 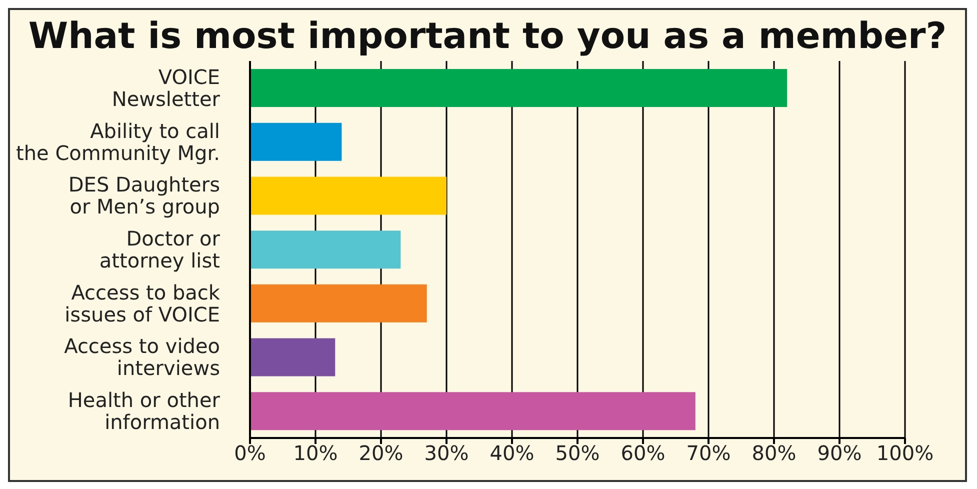 I want to click on chart-title: What is most important to you as a member?, so click(x=487, y=36).